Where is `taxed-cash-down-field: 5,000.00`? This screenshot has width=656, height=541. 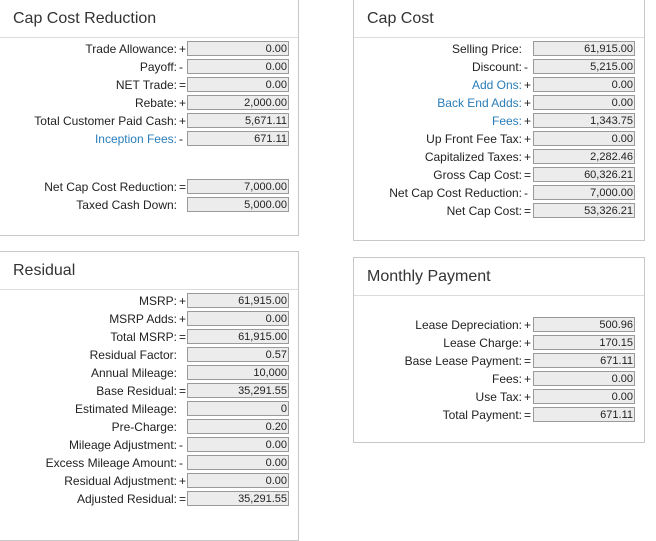 taxed-cash-down-field: 5,000.00 is located at coordinates (238, 204).